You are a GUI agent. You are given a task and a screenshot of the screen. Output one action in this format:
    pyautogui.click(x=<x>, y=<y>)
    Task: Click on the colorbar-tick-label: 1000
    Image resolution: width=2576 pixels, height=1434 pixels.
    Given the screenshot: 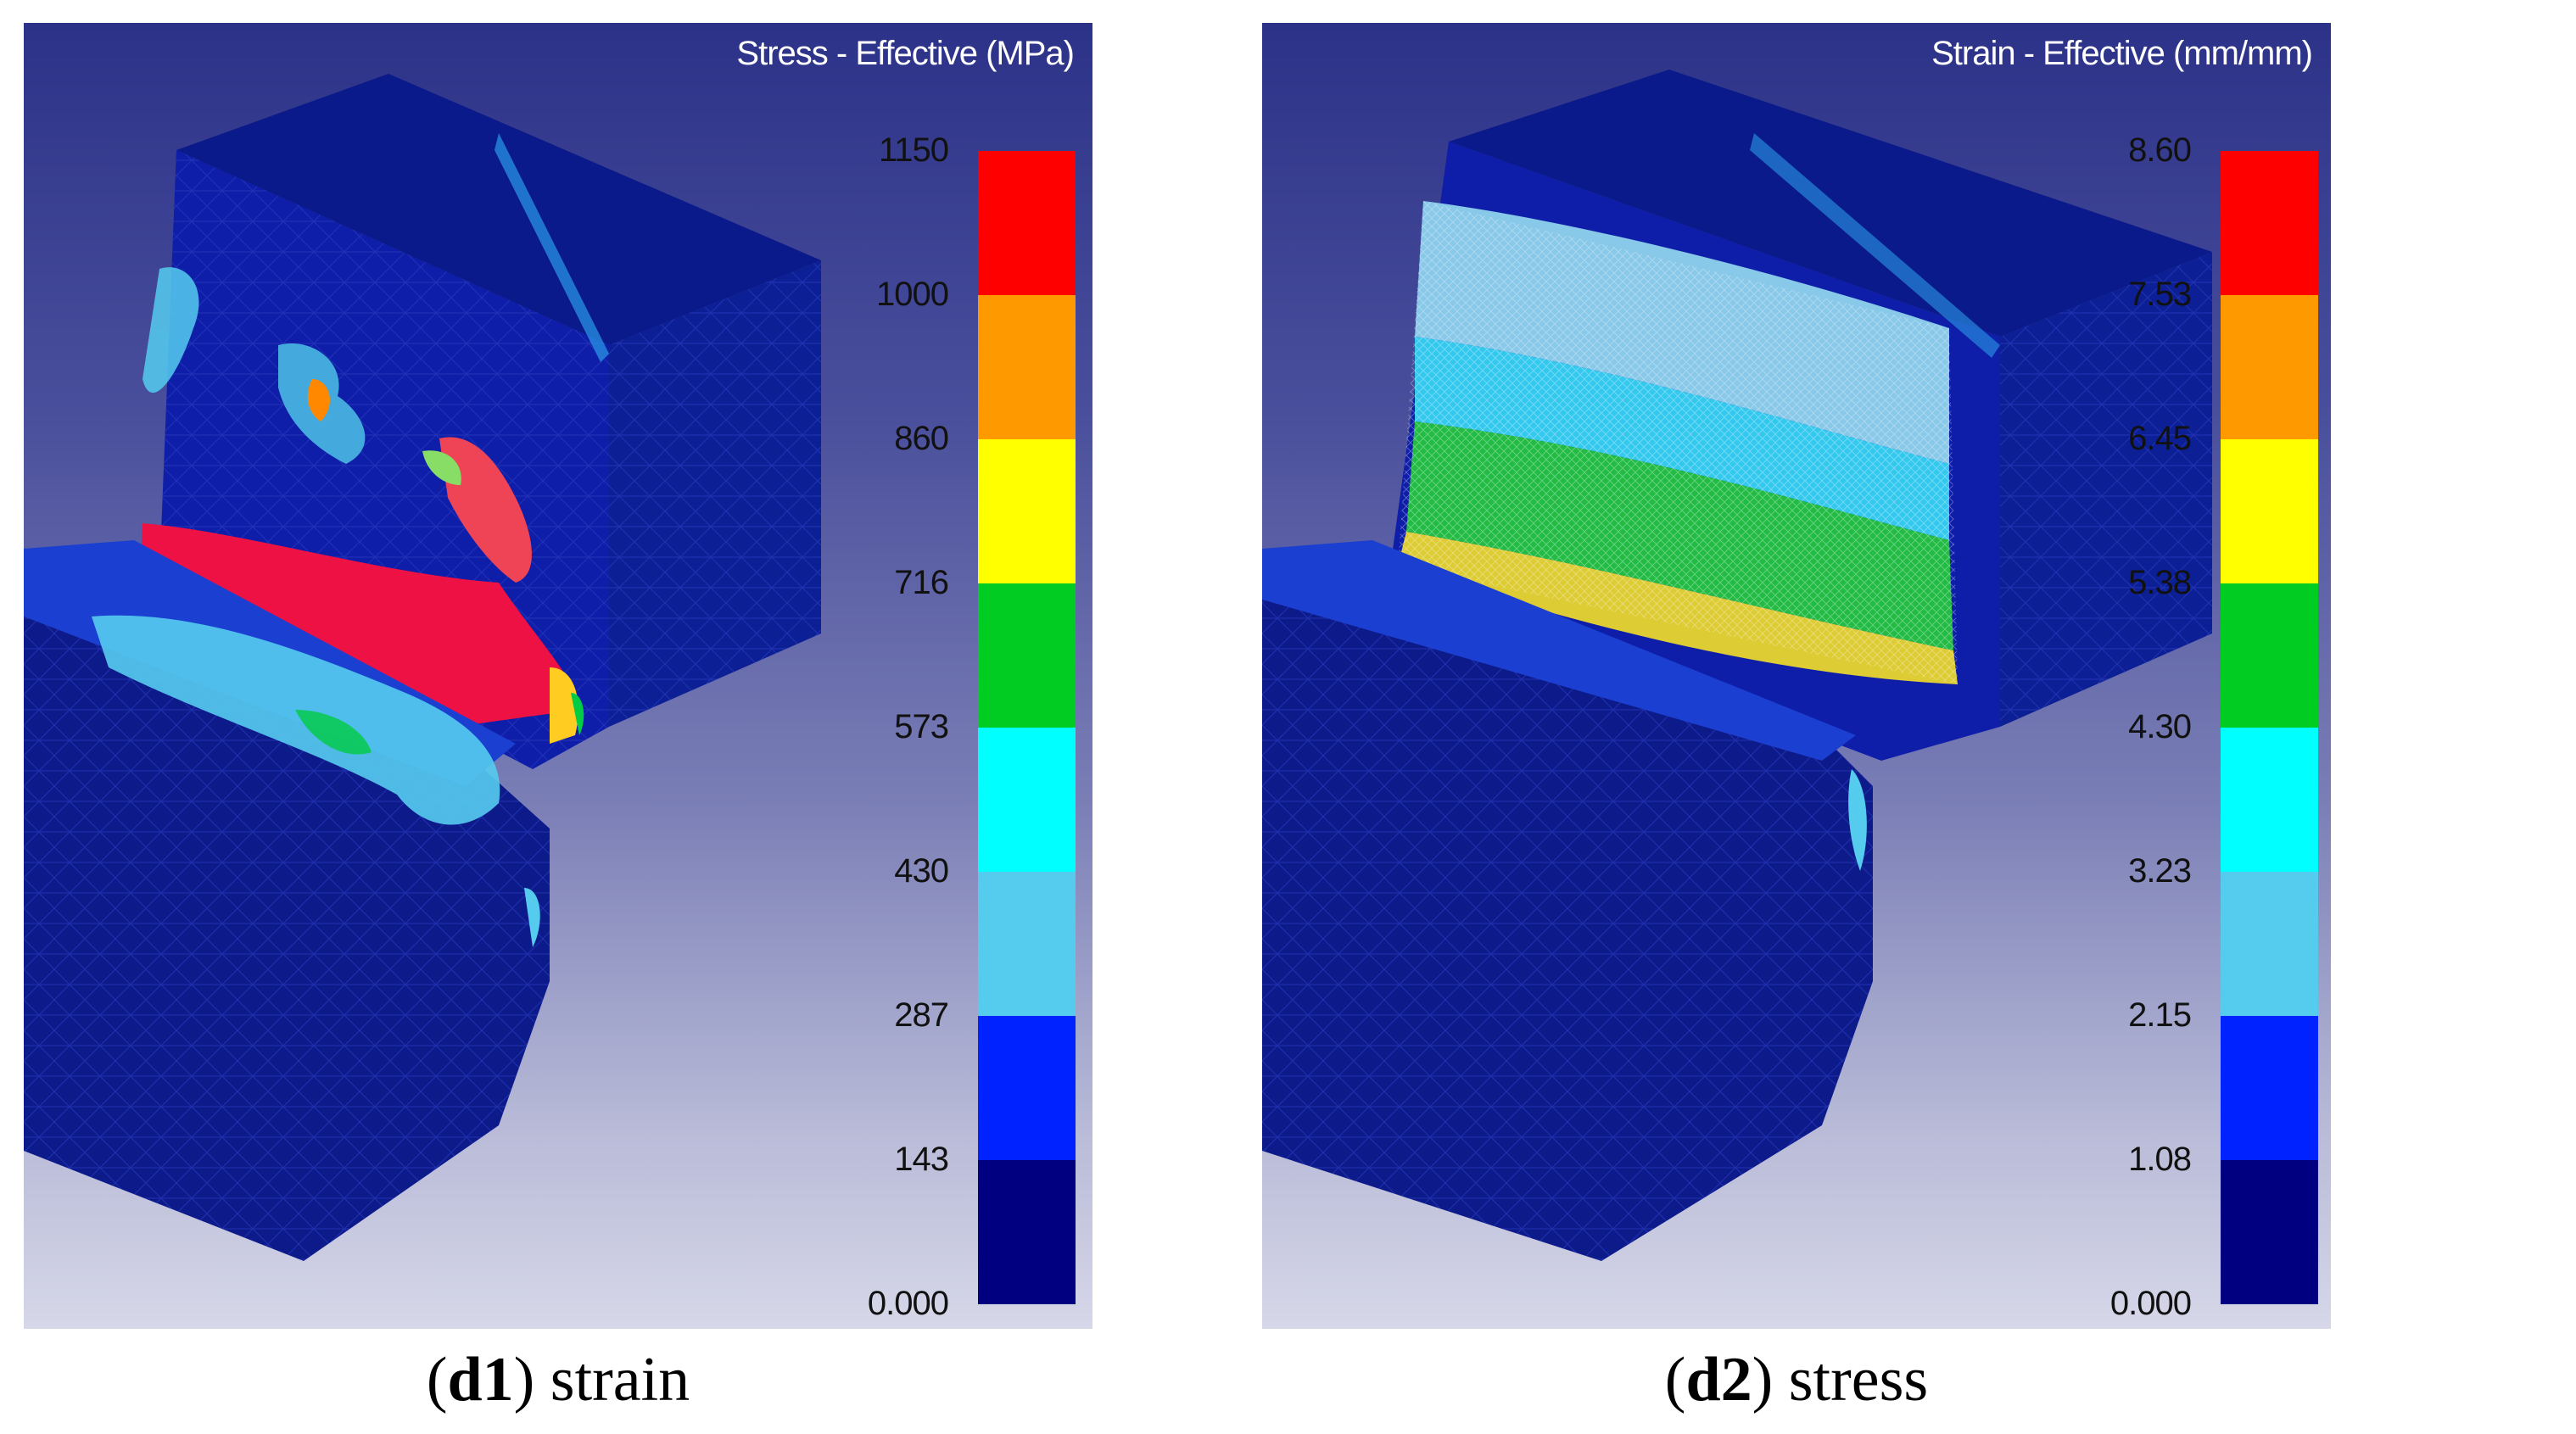 What is the action you would take?
    pyautogui.click(x=912, y=294)
    